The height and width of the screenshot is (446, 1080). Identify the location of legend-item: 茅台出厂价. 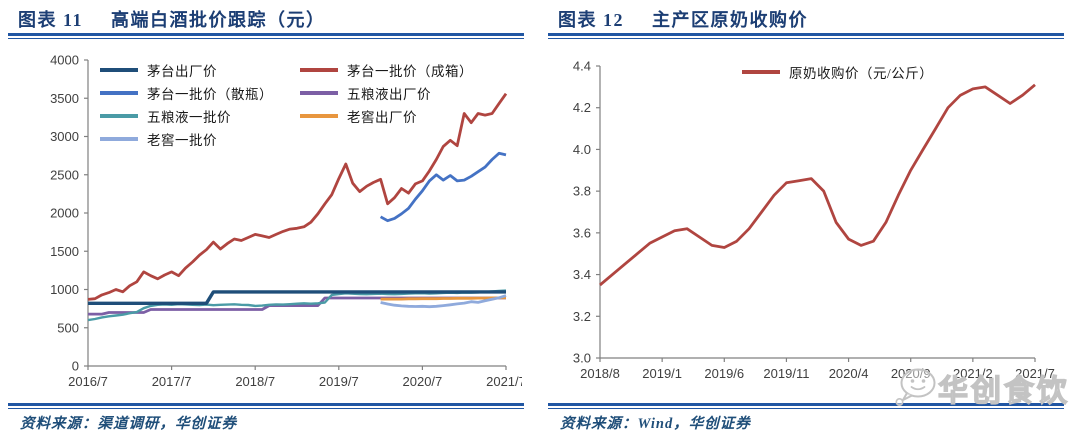
(200, 69).